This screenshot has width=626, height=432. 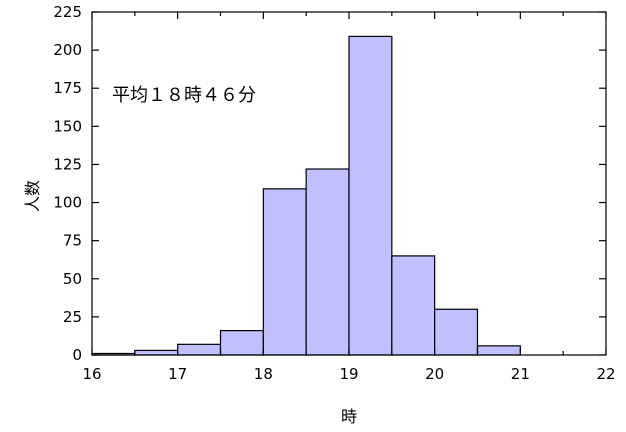 What do you see at coordinates (32, 196) in the screenshot?
I see `y-axis-label: 人数` at bounding box center [32, 196].